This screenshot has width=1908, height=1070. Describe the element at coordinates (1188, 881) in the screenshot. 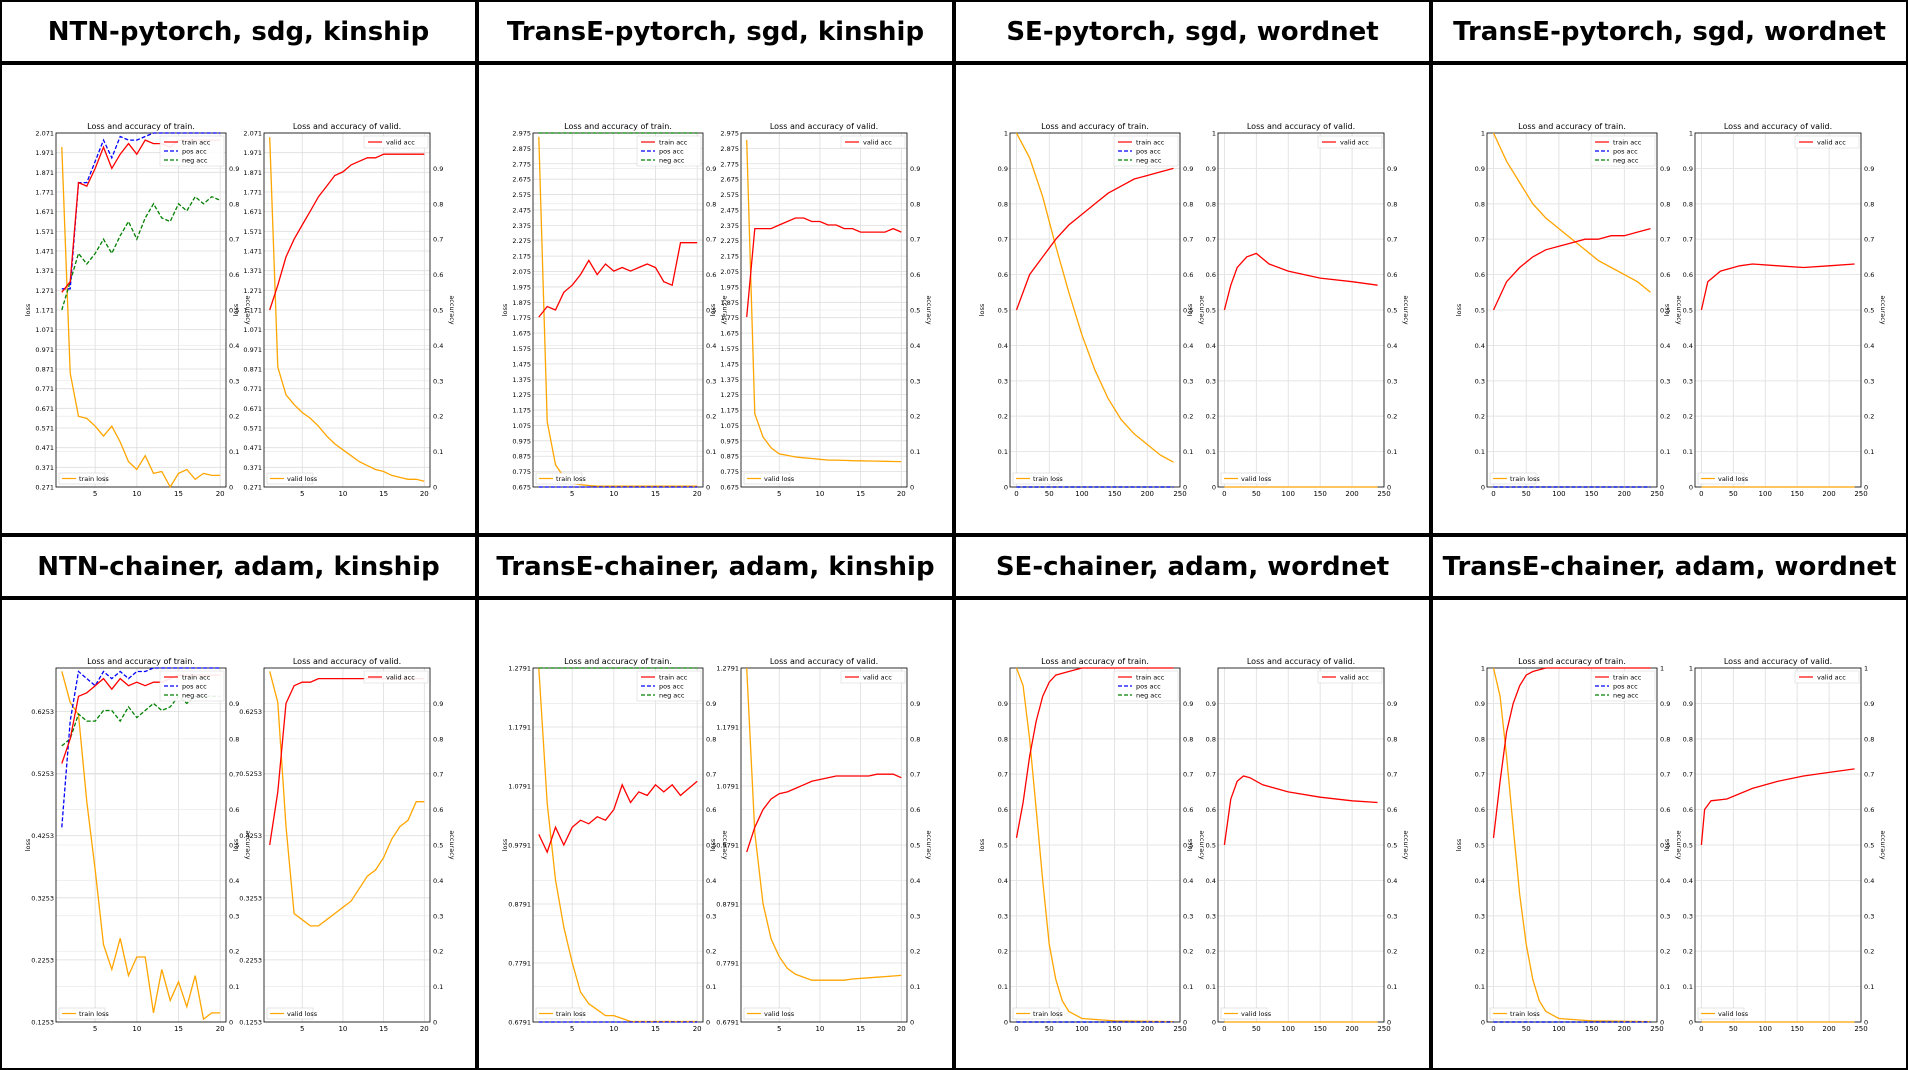

I see `acc-tick-label: 0.4` at that location.